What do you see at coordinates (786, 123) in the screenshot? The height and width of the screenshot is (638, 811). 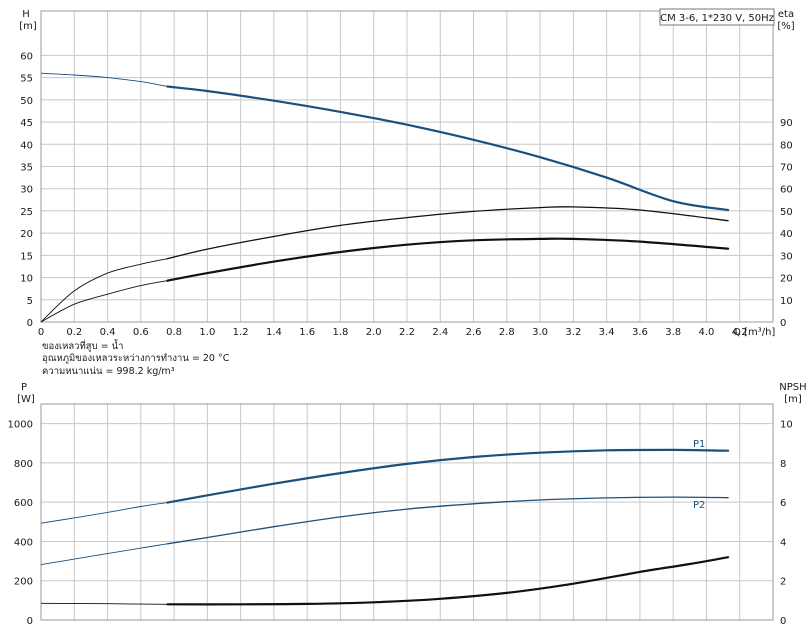 I see `top-y2-tick-label: 90` at bounding box center [786, 123].